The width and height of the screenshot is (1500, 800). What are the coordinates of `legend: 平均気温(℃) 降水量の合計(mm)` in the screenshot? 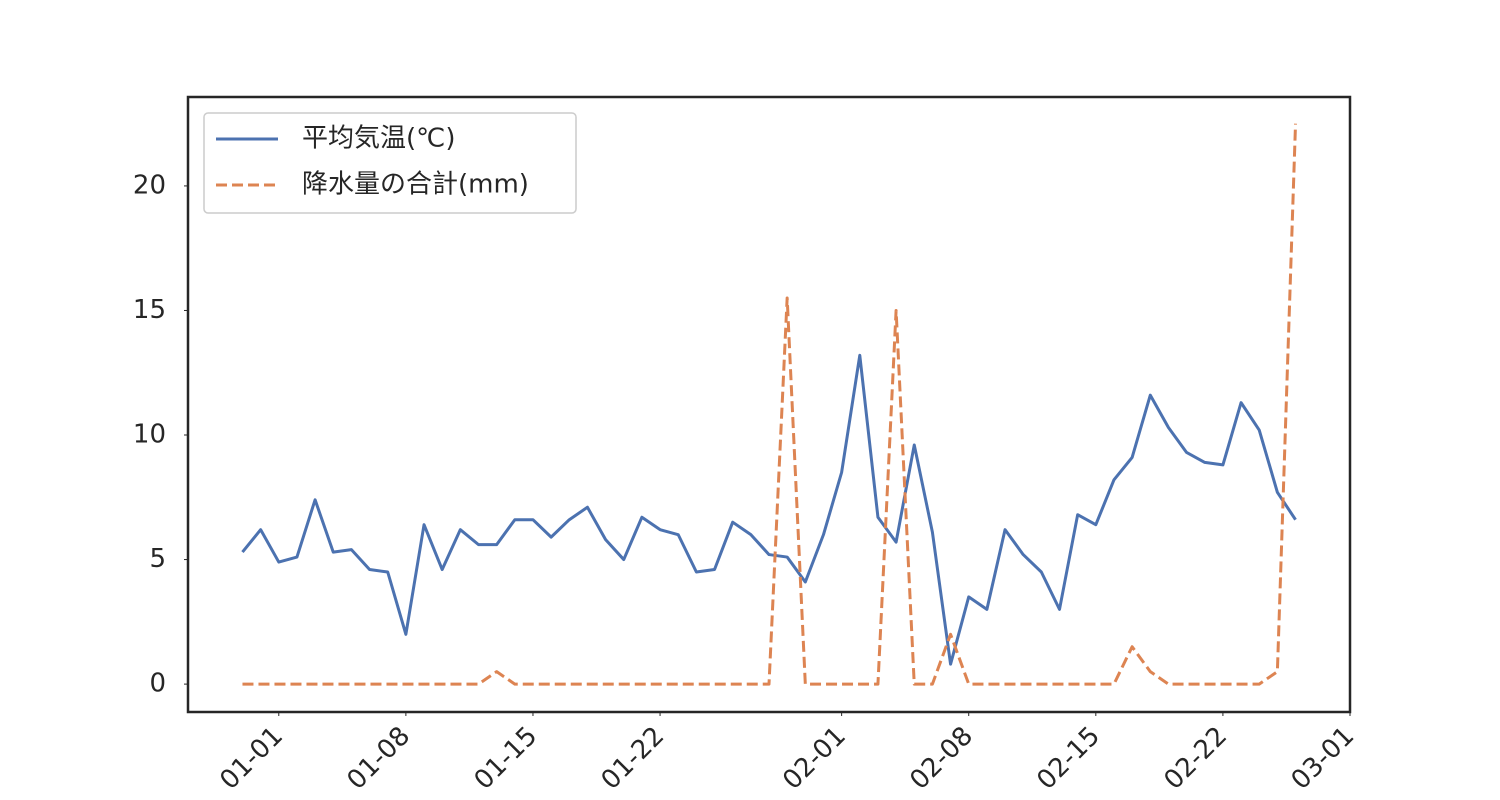 It's located at (390, 163).